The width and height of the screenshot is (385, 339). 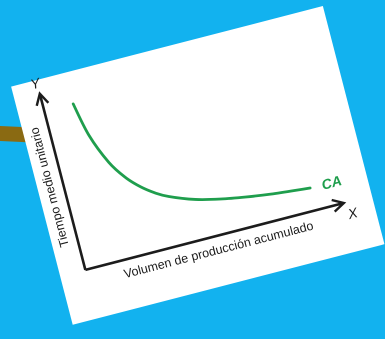 What do you see at coordinates (339, 205) in the screenshot?
I see `x-axis-arrow` at bounding box center [339, 205].